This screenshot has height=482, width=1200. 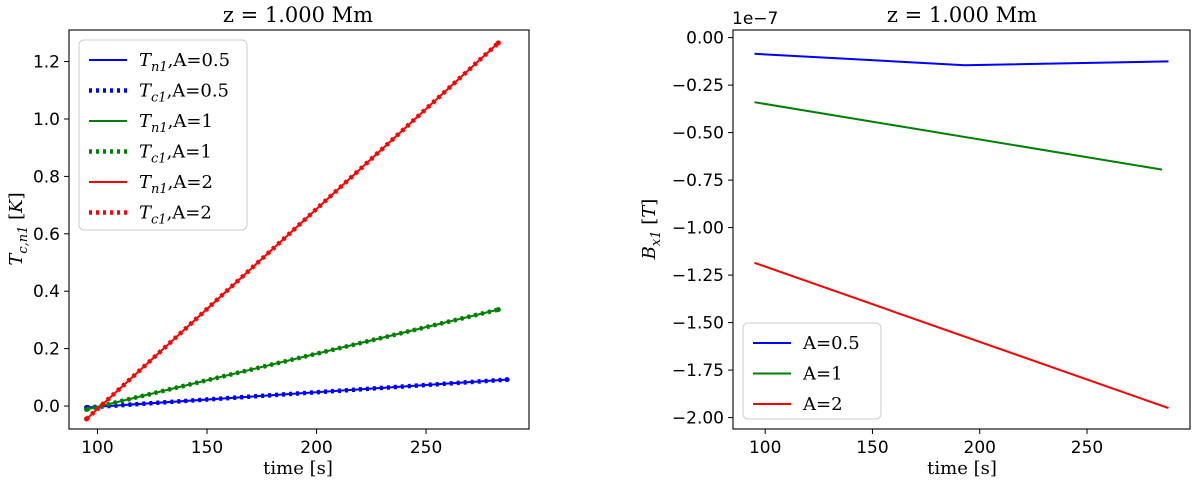 I want to click on left-x-axis-label: time [s], so click(x=298, y=468).